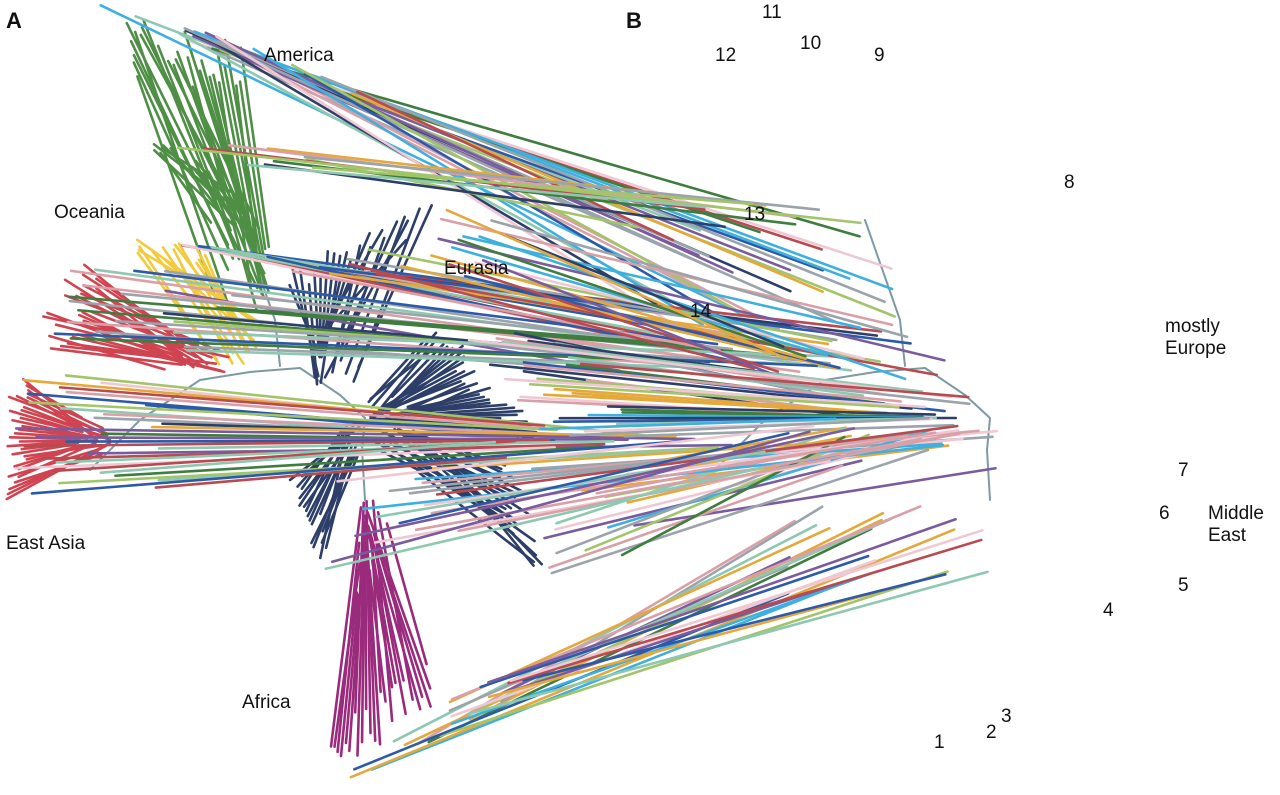  Describe the element at coordinates (701, 311) in the screenshot. I see `clade-number-14: 14` at that location.